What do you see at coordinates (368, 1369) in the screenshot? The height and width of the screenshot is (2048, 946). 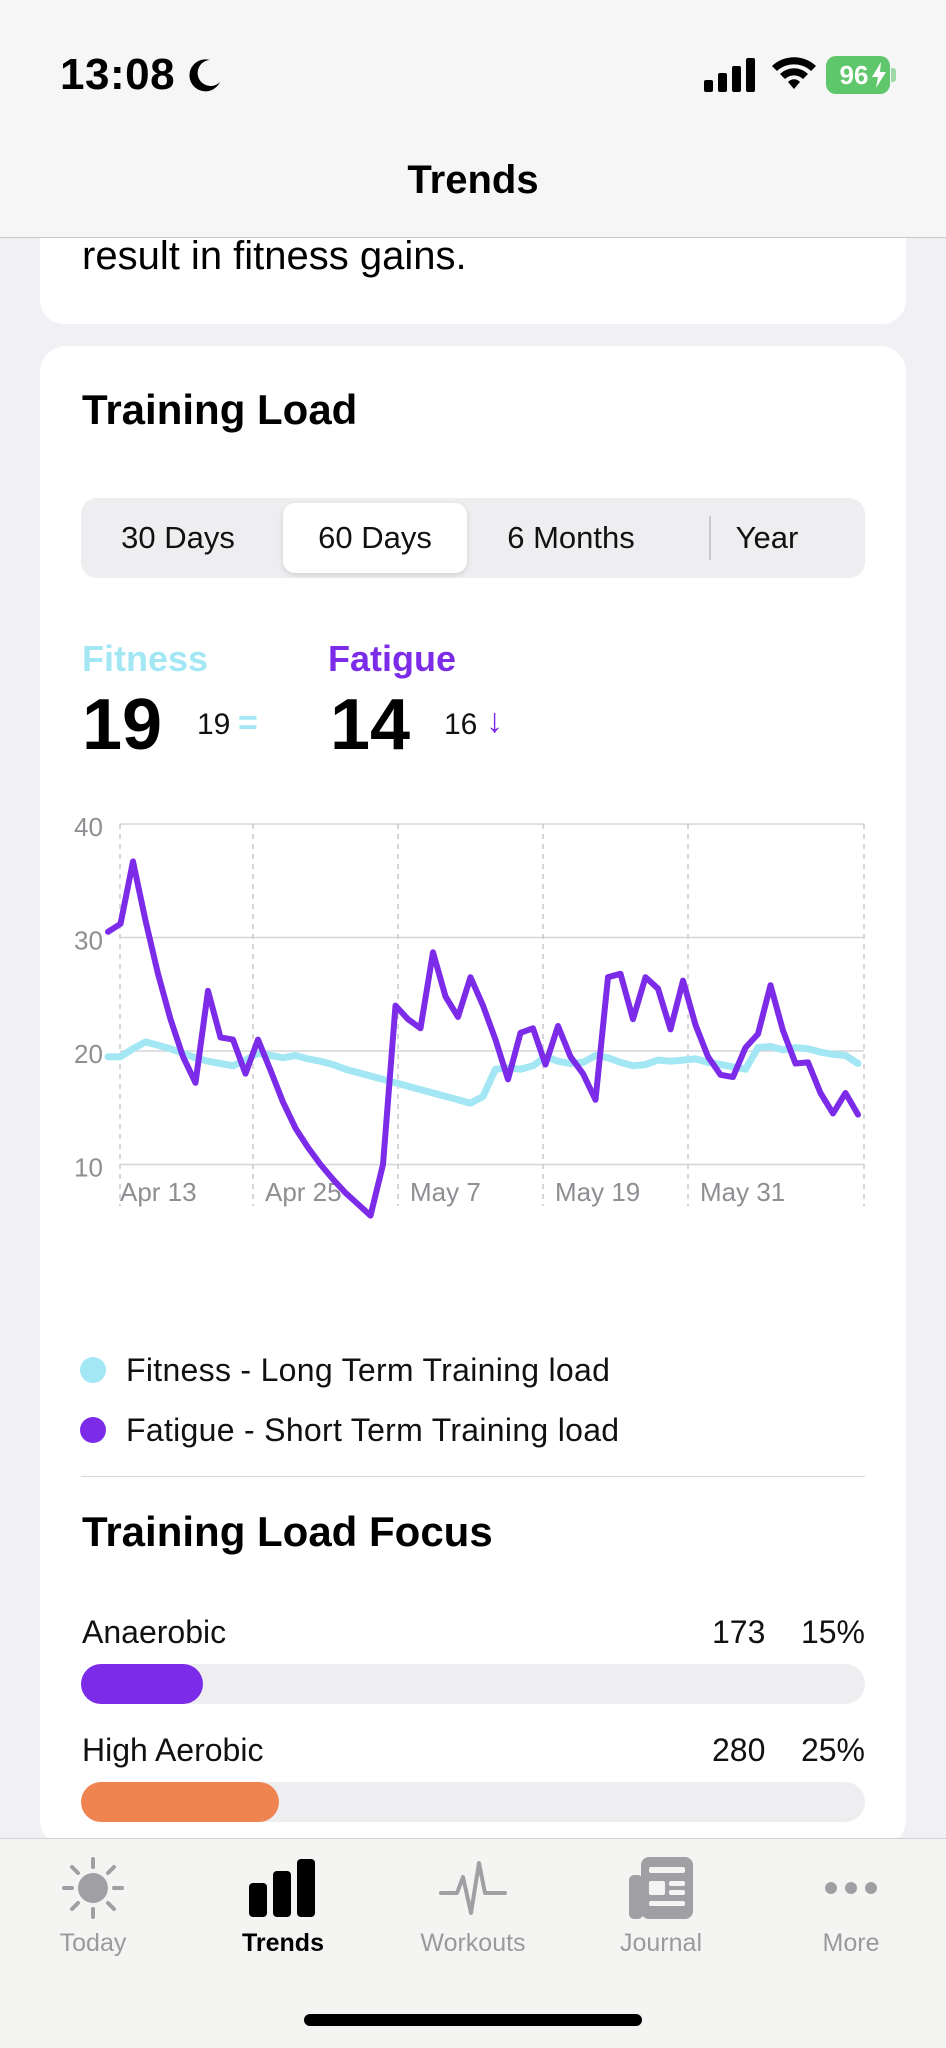 I see `legend-fitness-label: Fitness - Long Term Training load` at bounding box center [368, 1369].